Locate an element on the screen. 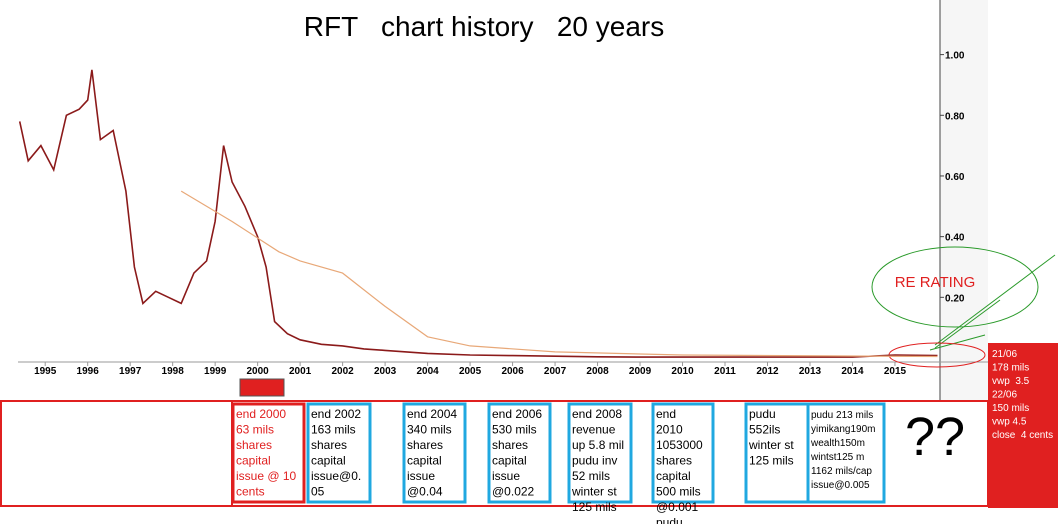 This screenshot has height=524, width=1061. note-line: end 2006 is located at coordinates (517, 414).